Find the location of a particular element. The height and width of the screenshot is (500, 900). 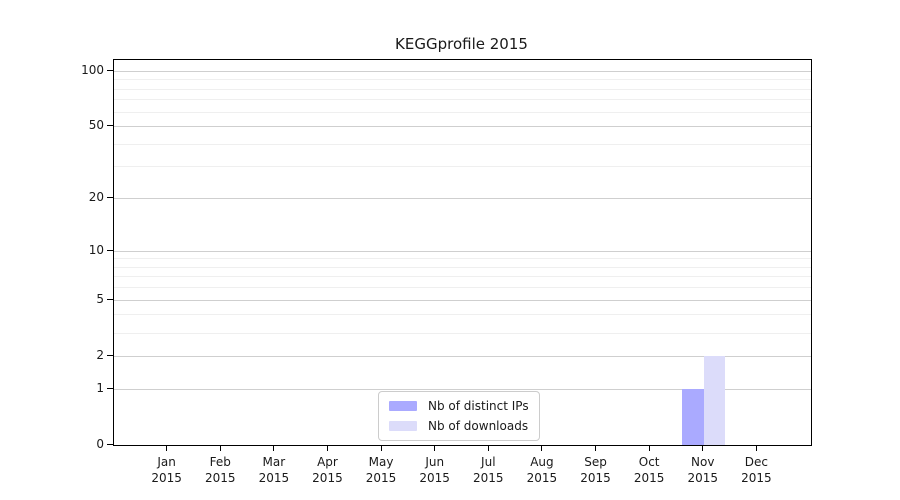

x-tick-label: Aug 2015 is located at coordinates (542, 470).